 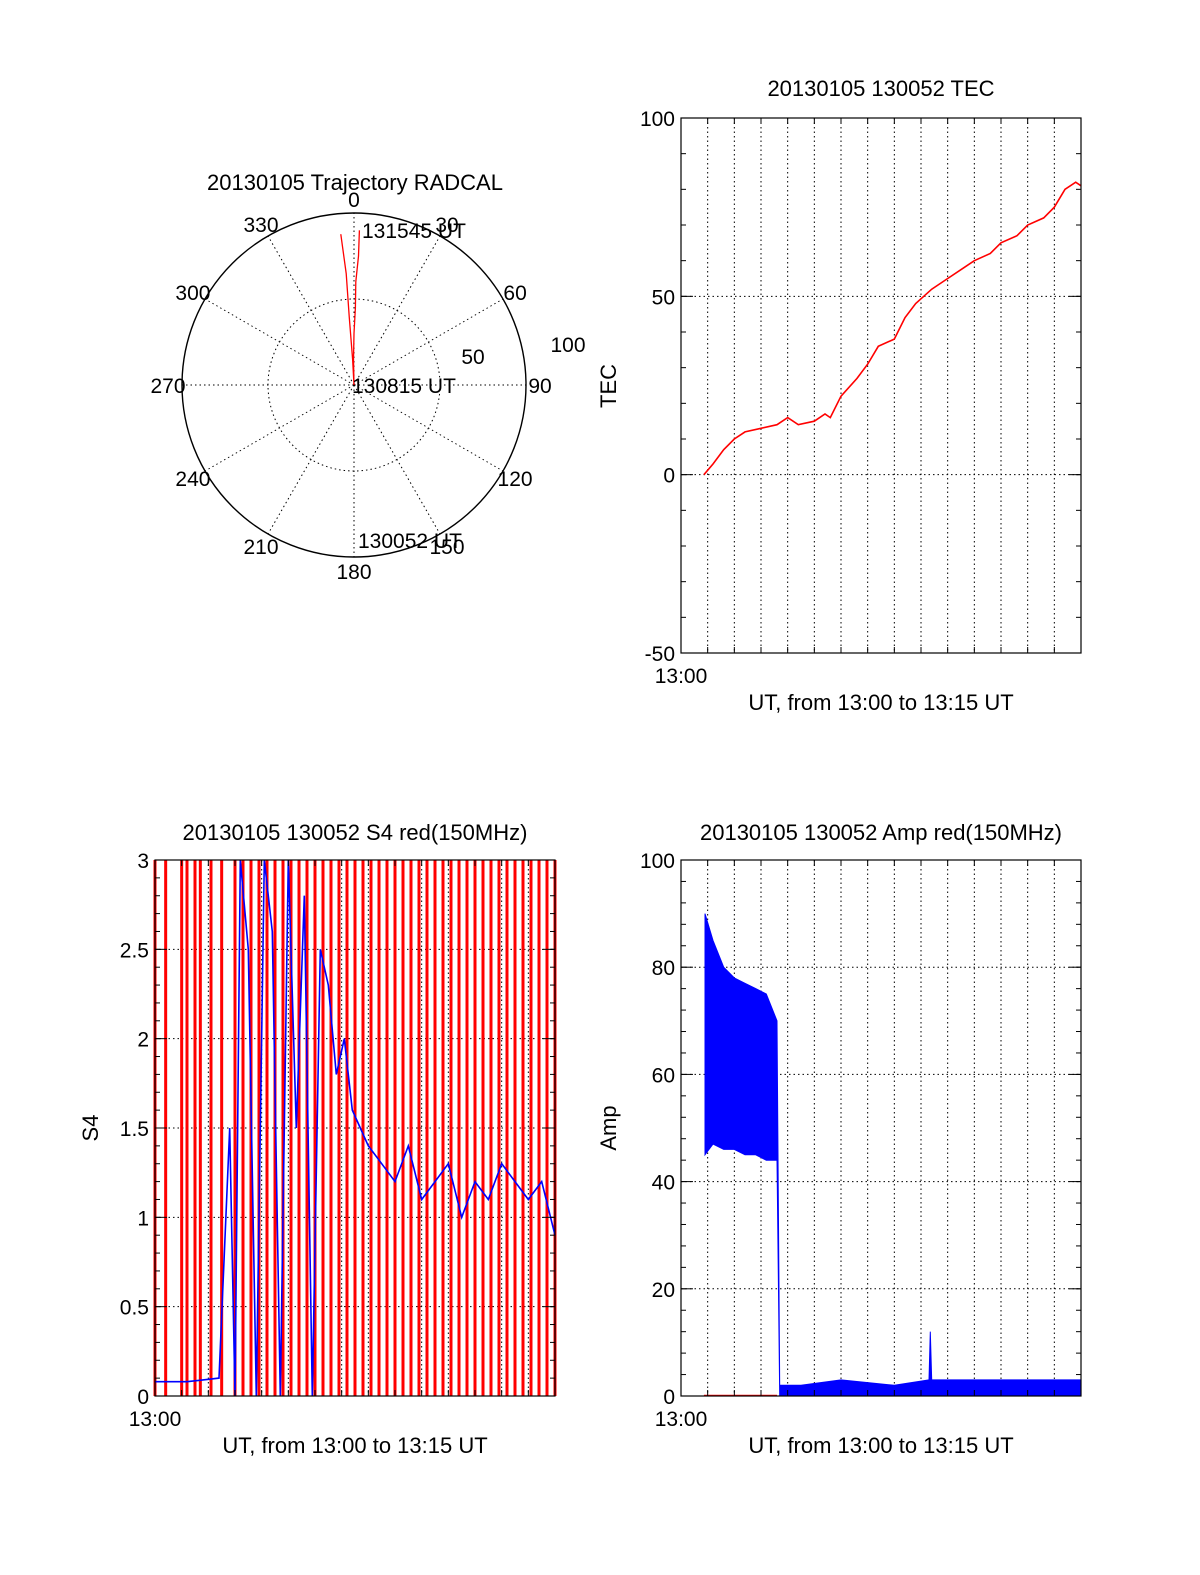 I want to click on polar-angle-label-60: 60, so click(x=514, y=293).